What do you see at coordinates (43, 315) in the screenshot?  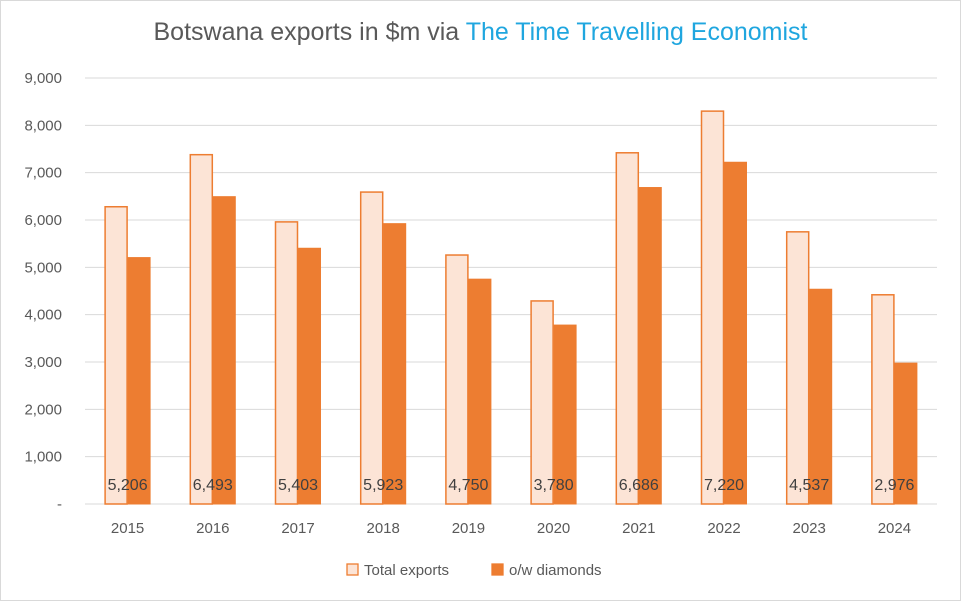 I see `y-tick-label: 4,000` at bounding box center [43, 315].